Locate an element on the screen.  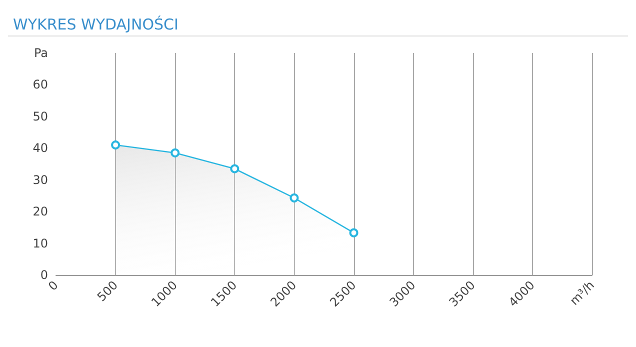
chart-title: WYKRES WYDAJNOŚCI is located at coordinates (95, 25).